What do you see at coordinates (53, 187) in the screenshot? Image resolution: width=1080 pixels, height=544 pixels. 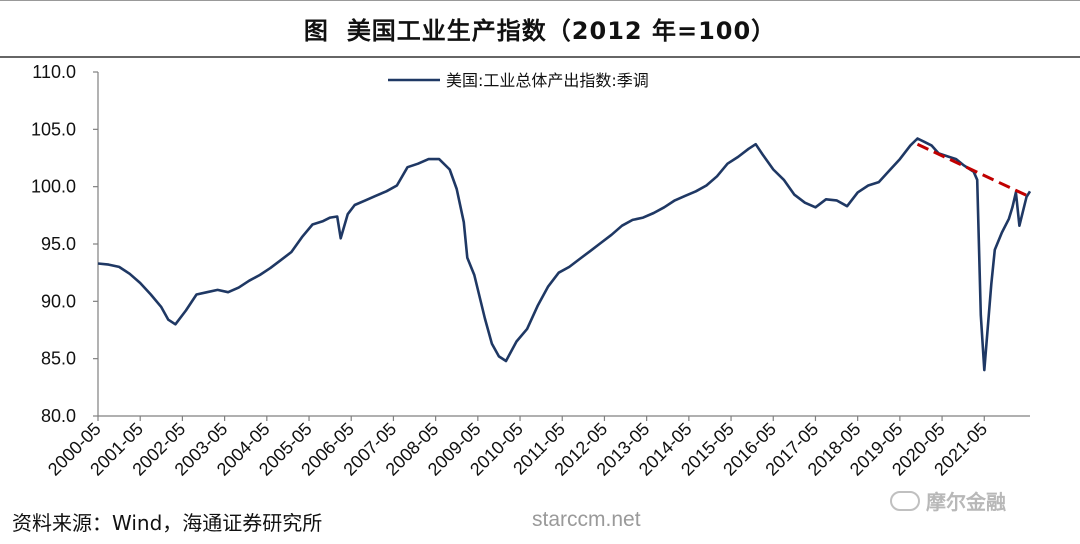 I see `y-tick-label: 100.0` at bounding box center [53, 187].